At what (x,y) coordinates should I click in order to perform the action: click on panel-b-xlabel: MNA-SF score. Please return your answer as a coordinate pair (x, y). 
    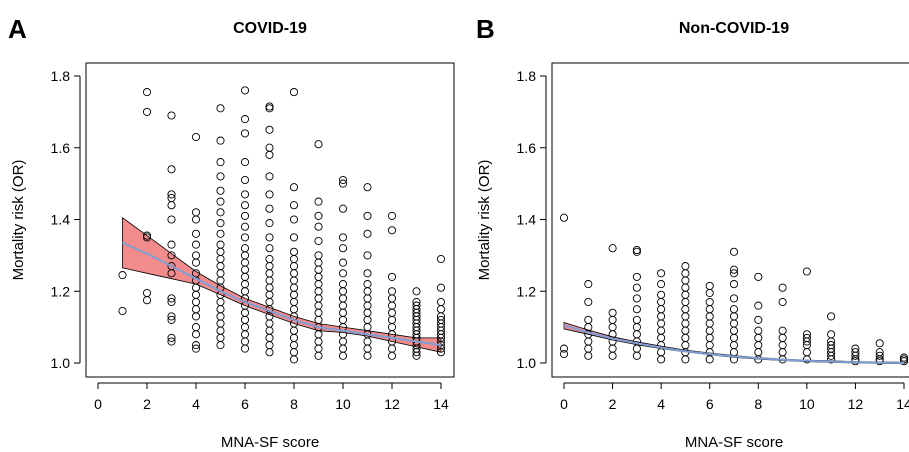
    Looking at the image, I should click on (734, 442).